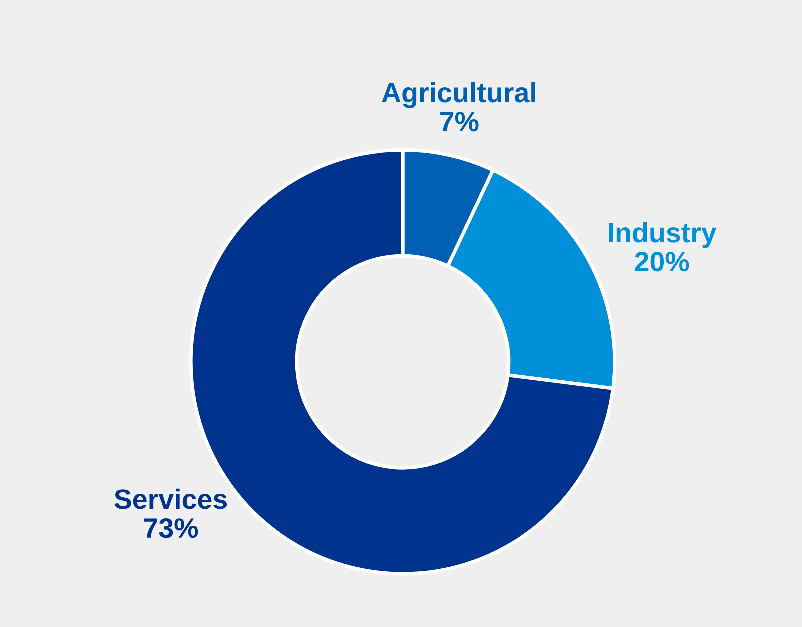 The image size is (802, 627). What do you see at coordinates (662, 262) in the screenshot?
I see `data-label: 20%` at bounding box center [662, 262].